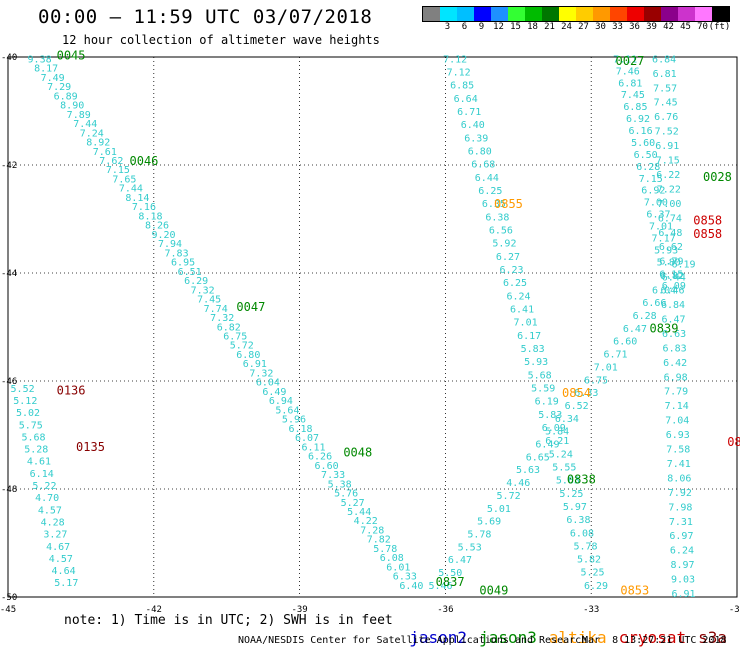  I want to click on page-title: 00:00 – 11:59 UTC 03/07/2018, so click(205, 17).